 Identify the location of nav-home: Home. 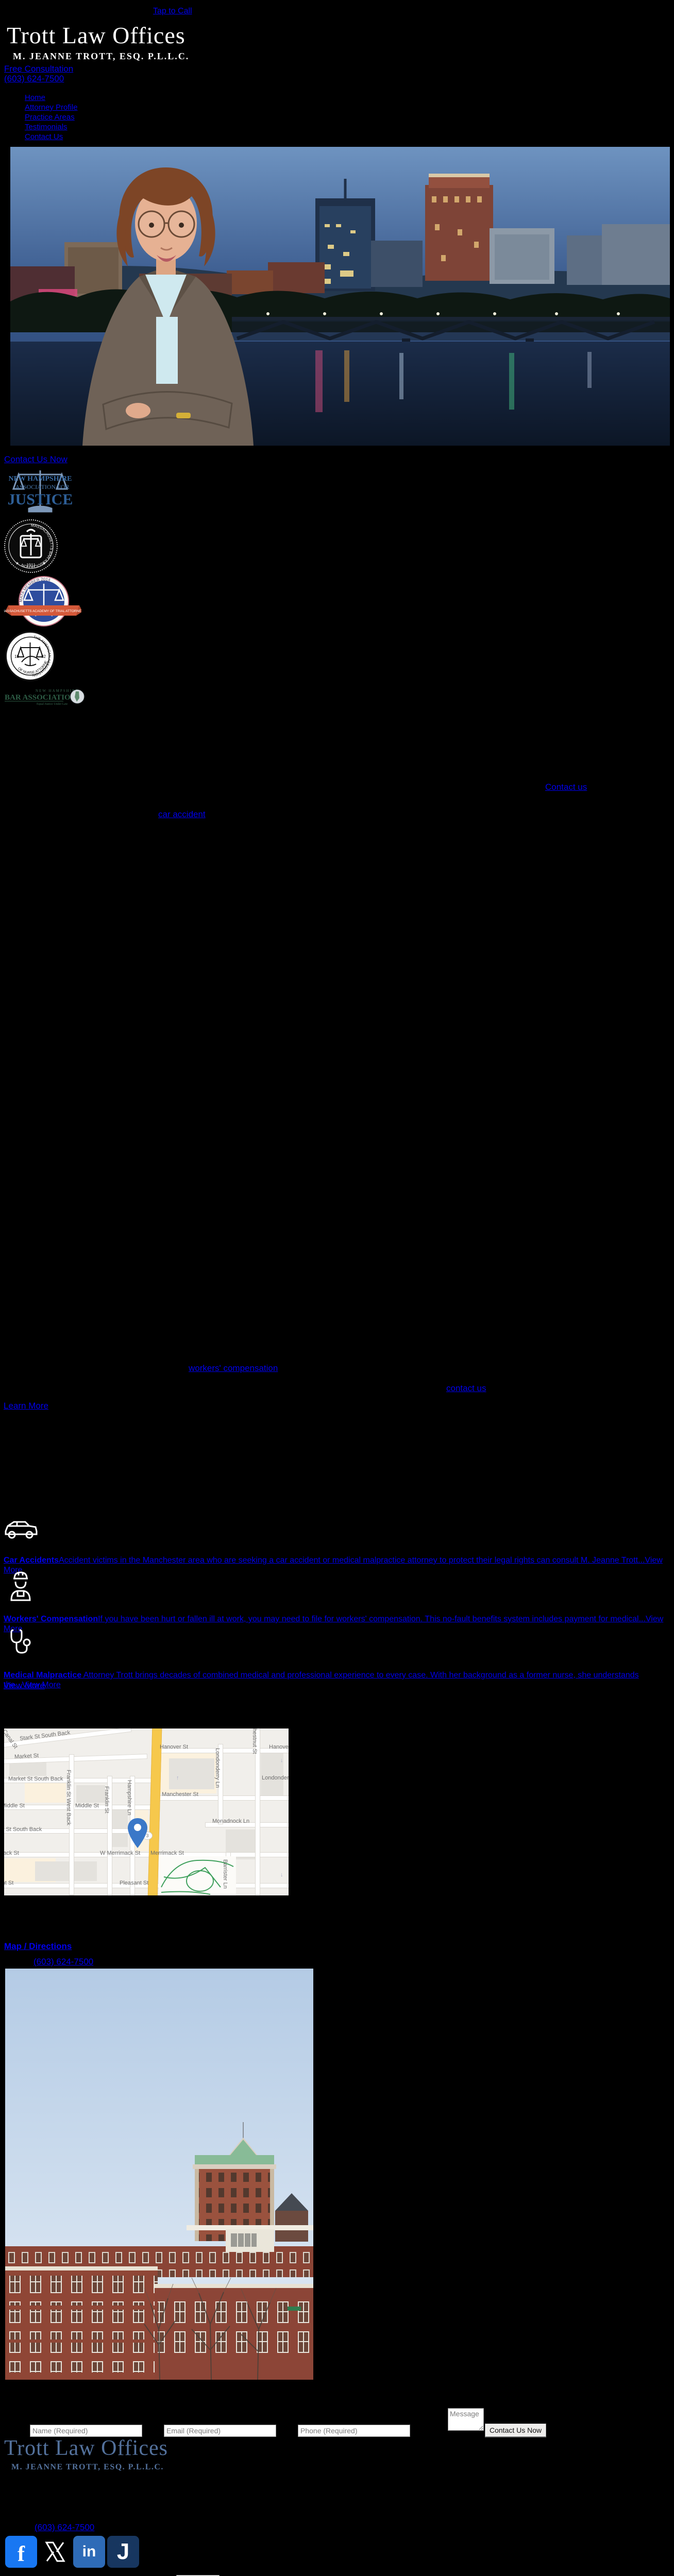
(35, 97).